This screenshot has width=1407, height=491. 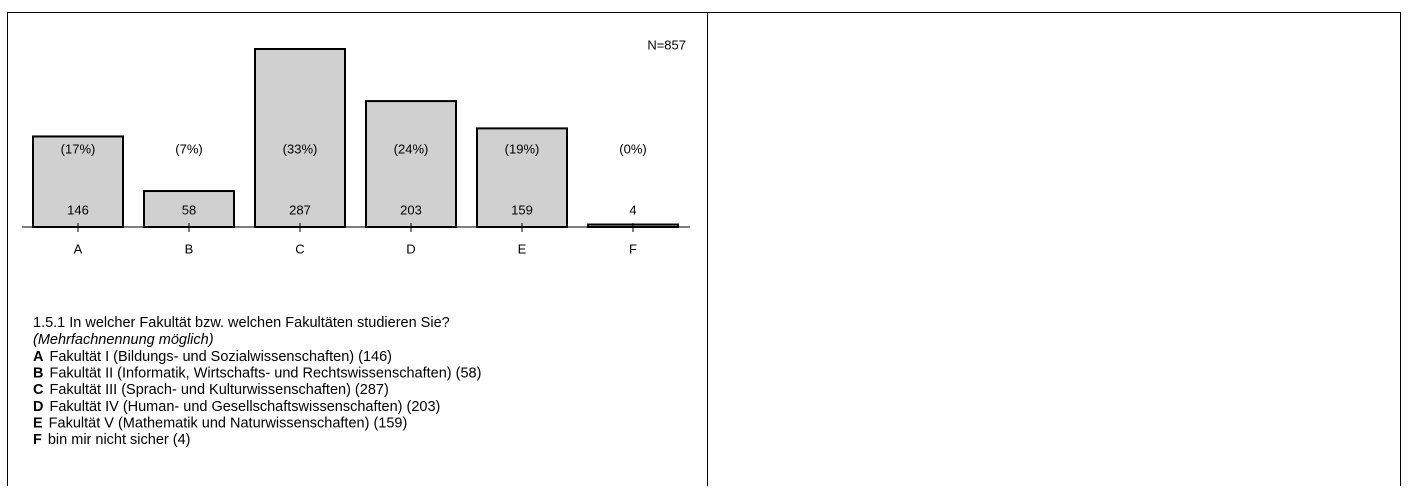 What do you see at coordinates (410, 248) in the screenshot?
I see `x-tick-label: D` at bounding box center [410, 248].